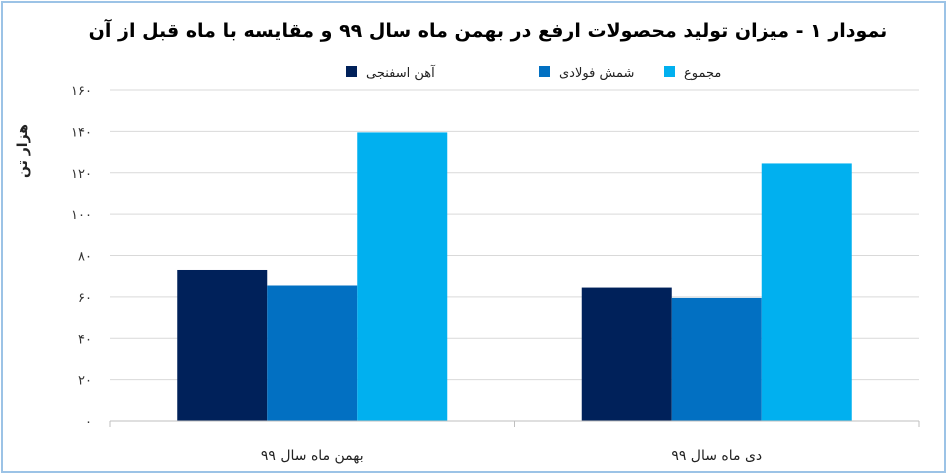 The height and width of the screenshot is (475, 947). I want to click on y-tick-label: ۱۲۰, so click(81, 174).